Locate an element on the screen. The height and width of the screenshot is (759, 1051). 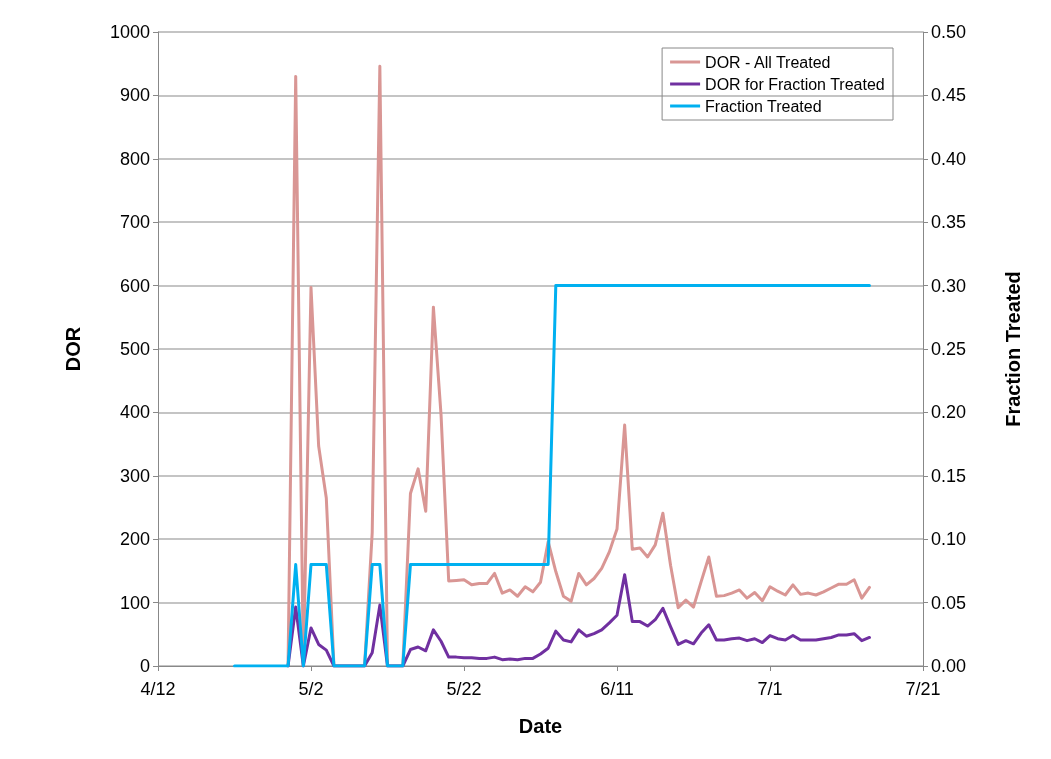
y-tick-label: 0 is located at coordinates (144, 666).